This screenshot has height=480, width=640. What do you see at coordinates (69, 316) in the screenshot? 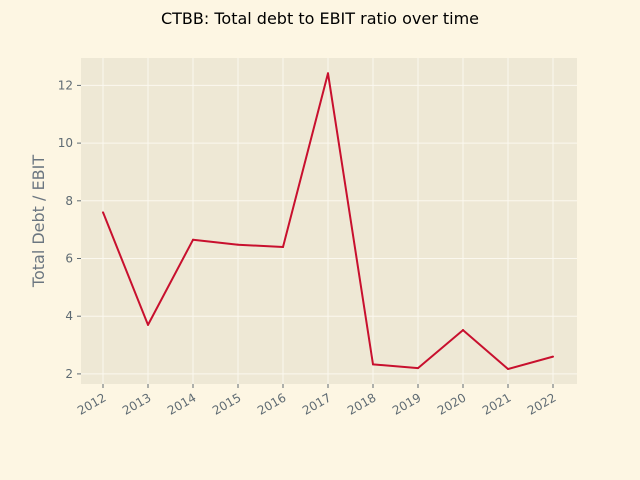
I see `y-tick-label: 4` at bounding box center [69, 316].